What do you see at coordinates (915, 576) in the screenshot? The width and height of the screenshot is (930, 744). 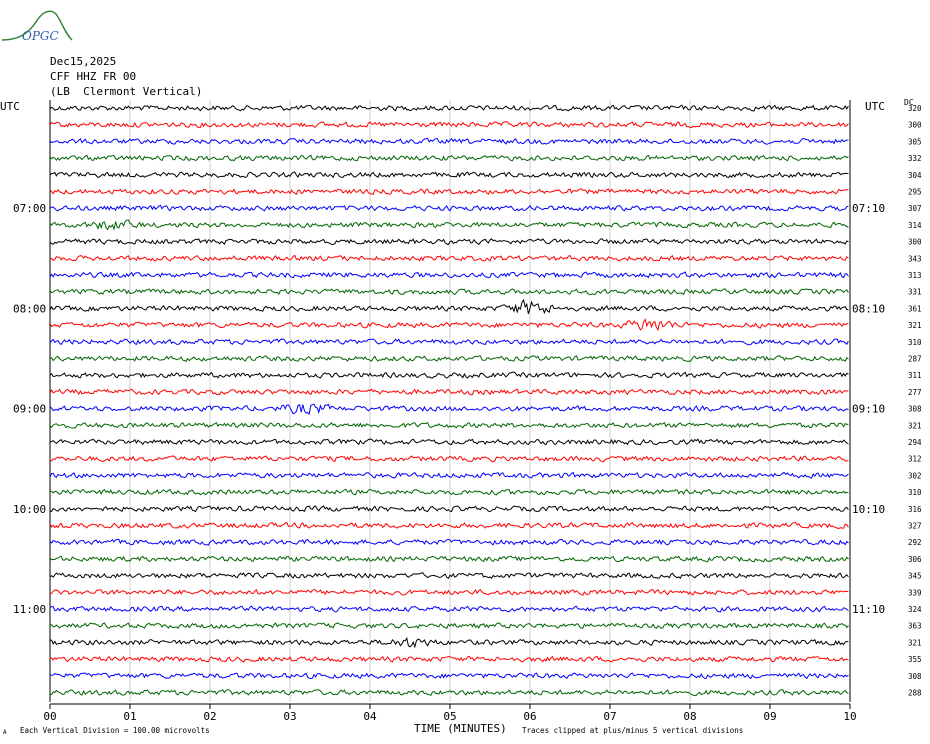 I see `dc-offset-label: 345` at bounding box center [915, 576].